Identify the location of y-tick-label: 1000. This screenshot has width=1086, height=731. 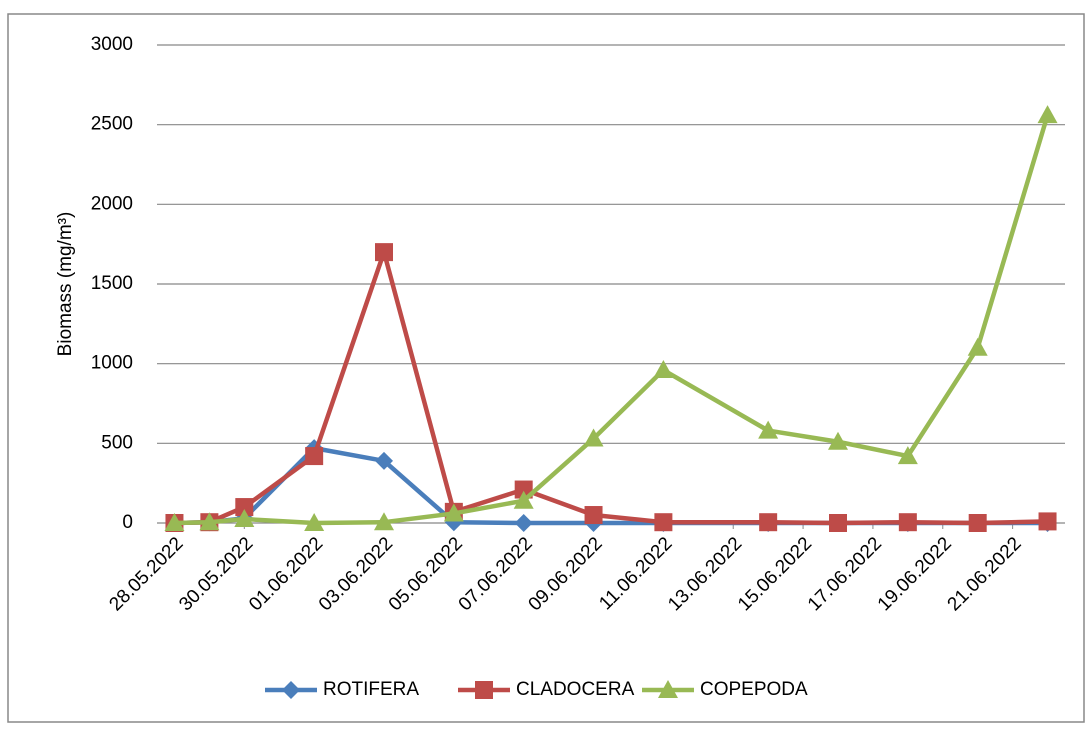
(112, 363).